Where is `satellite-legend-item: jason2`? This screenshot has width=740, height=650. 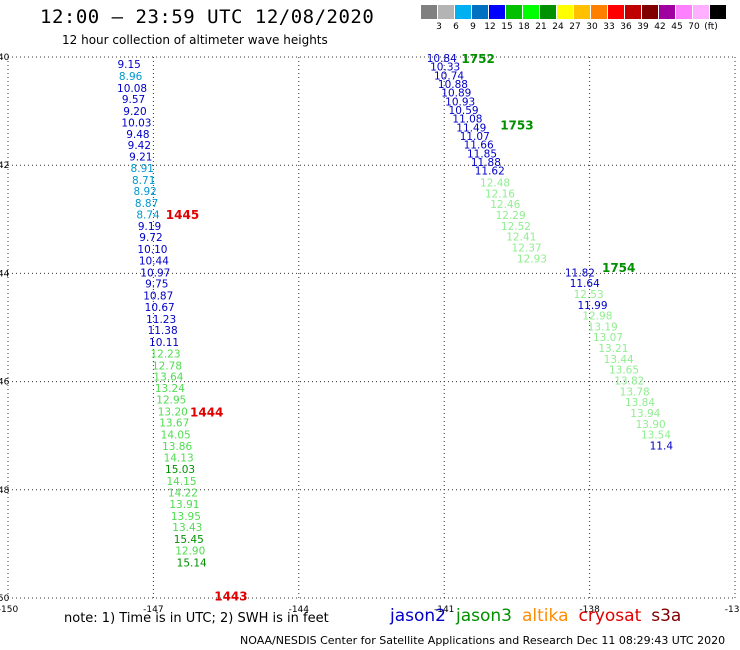
satellite-legend-item: jason2 is located at coordinates (418, 616).